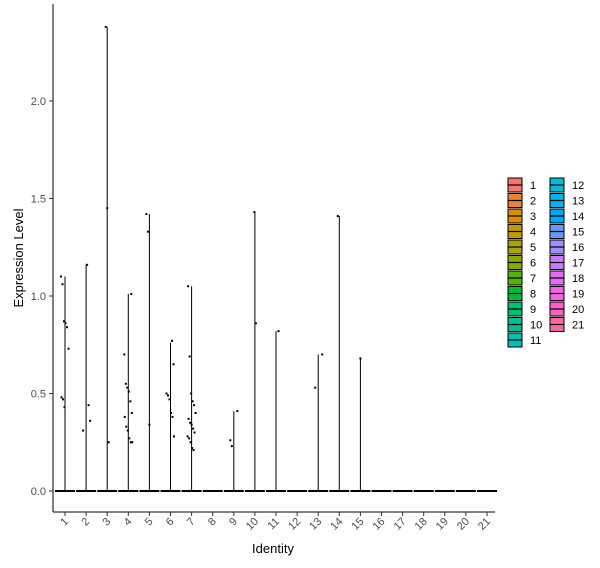 Image resolution: width=600 pixels, height=568 pixels. What do you see at coordinates (294, 524) in the screenshot?
I see `x-tick-label-12: 12` at bounding box center [294, 524].